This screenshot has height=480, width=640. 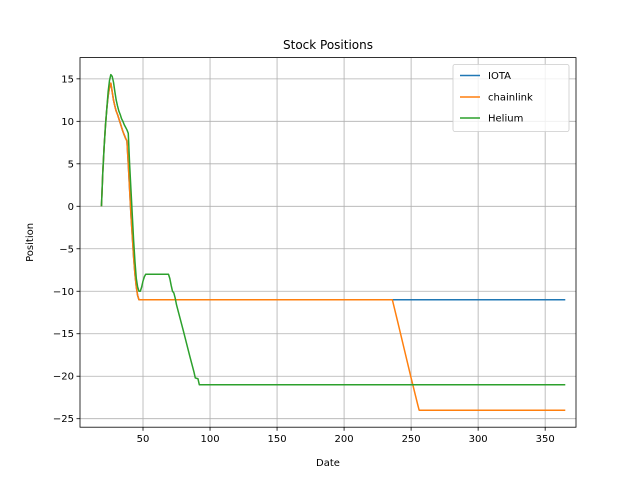 What do you see at coordinates (63, 377) in the screenshot?
I see `y-tick-label: −20` at bounding box center [63, 377].